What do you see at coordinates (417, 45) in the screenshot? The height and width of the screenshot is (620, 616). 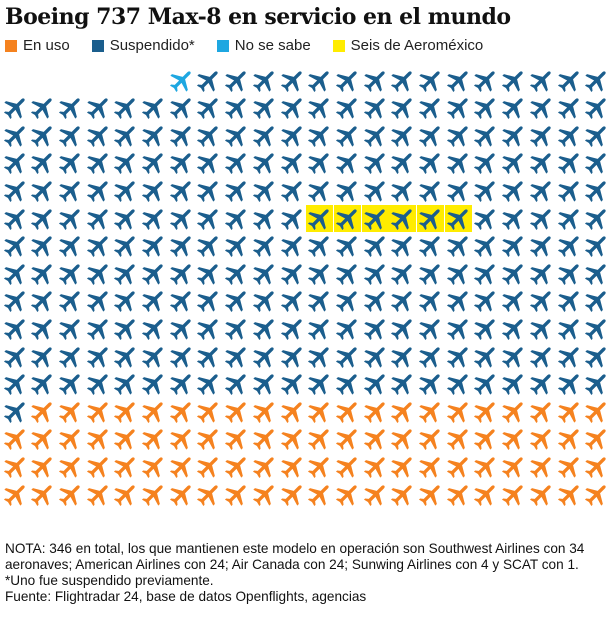 I see `legend-label: Seis de Aeroméxico` at bounding box center [417, 45].